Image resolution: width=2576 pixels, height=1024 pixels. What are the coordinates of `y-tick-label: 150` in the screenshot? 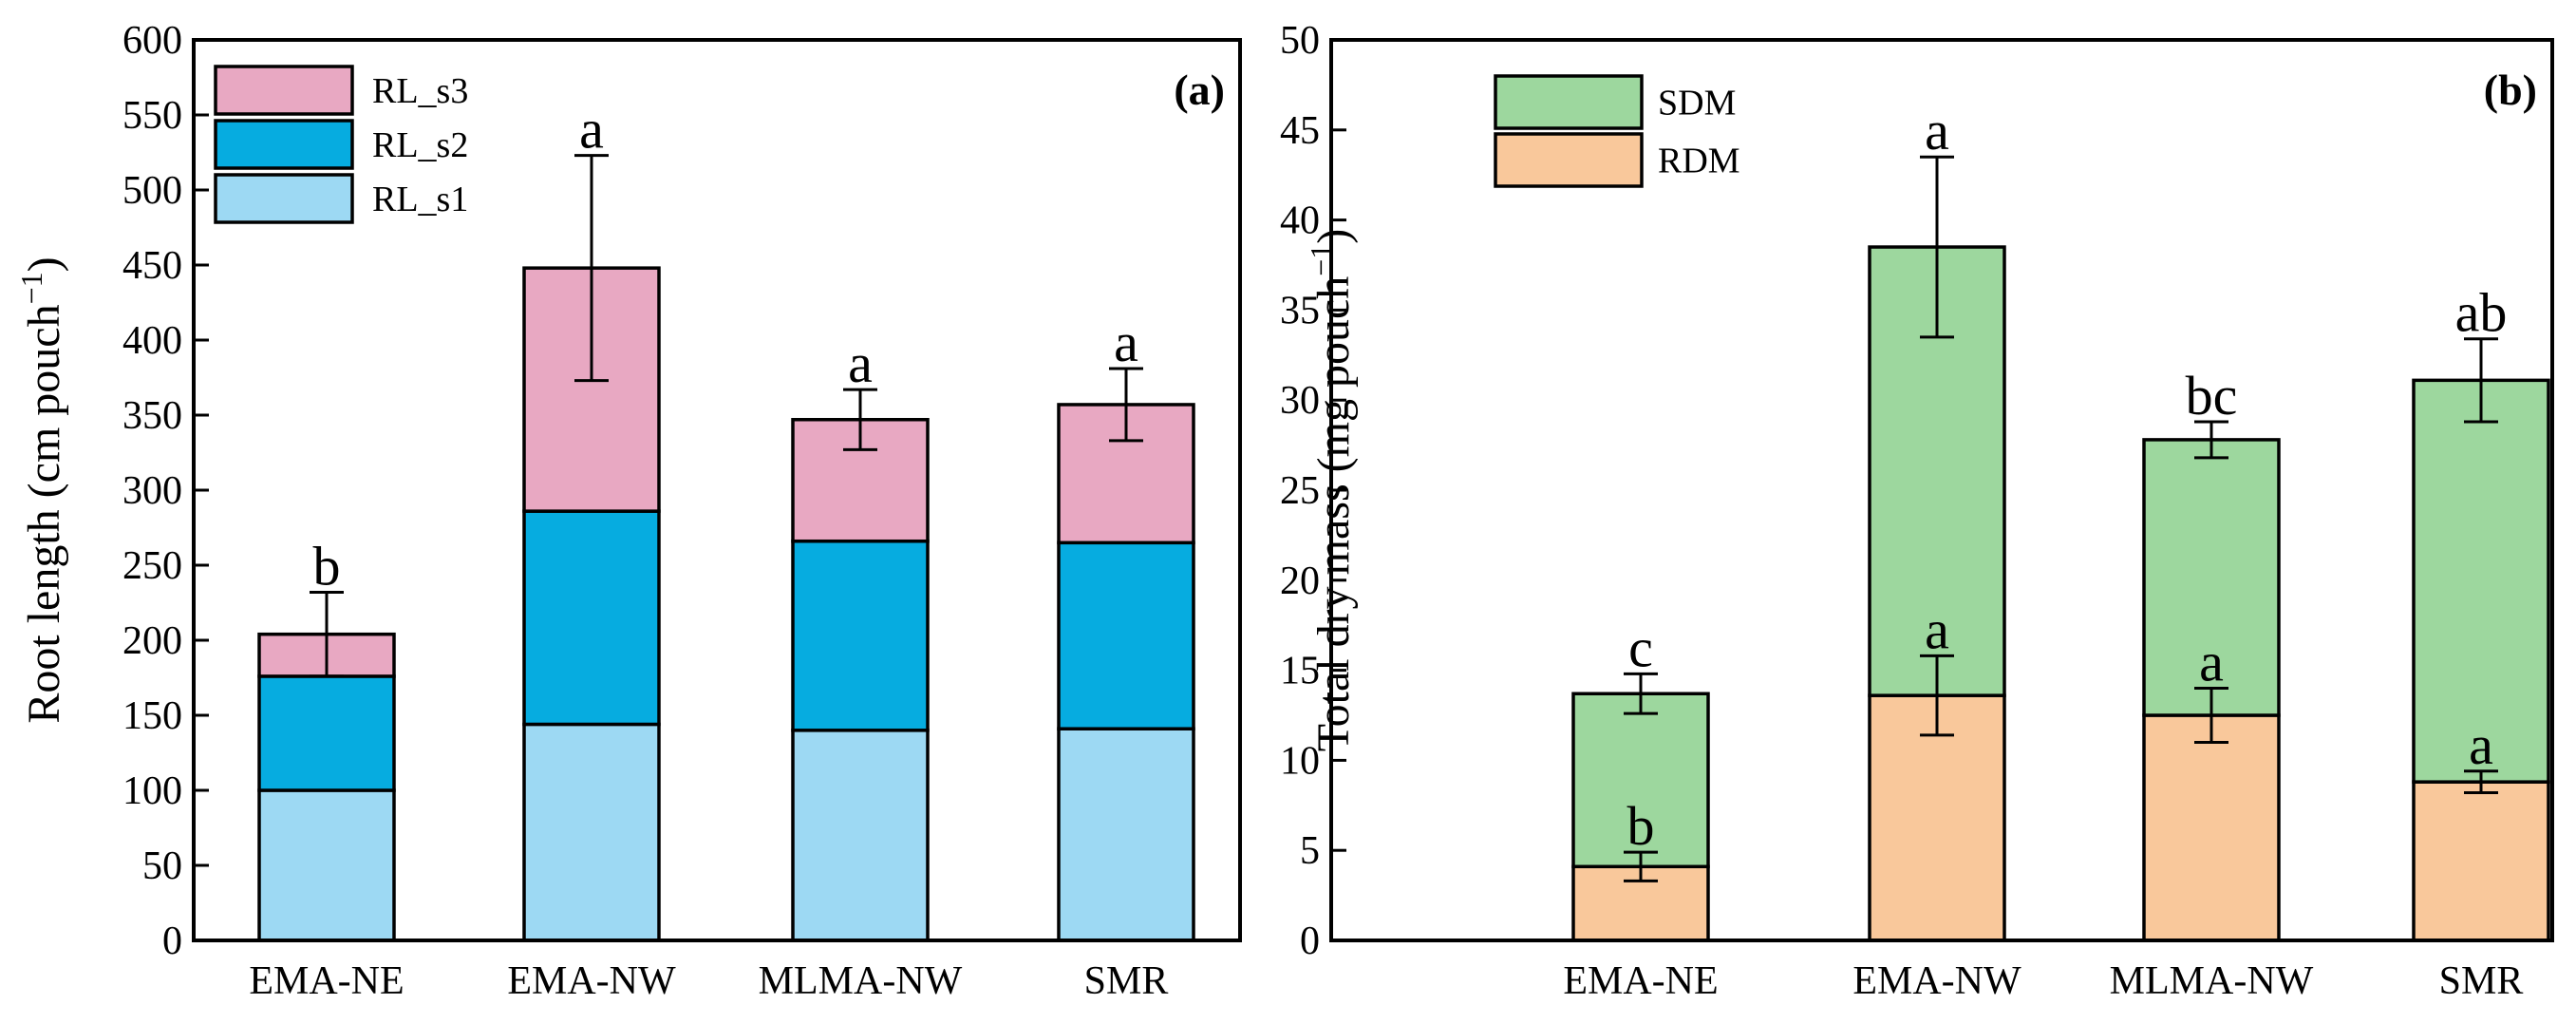 It's located at (152, 716).